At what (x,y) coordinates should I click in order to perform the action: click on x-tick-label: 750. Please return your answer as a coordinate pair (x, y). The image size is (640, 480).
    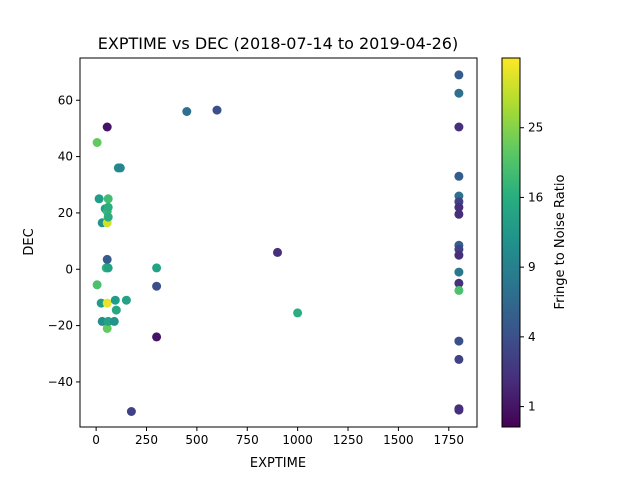
    Looking at the image, I should click on (247, 440).